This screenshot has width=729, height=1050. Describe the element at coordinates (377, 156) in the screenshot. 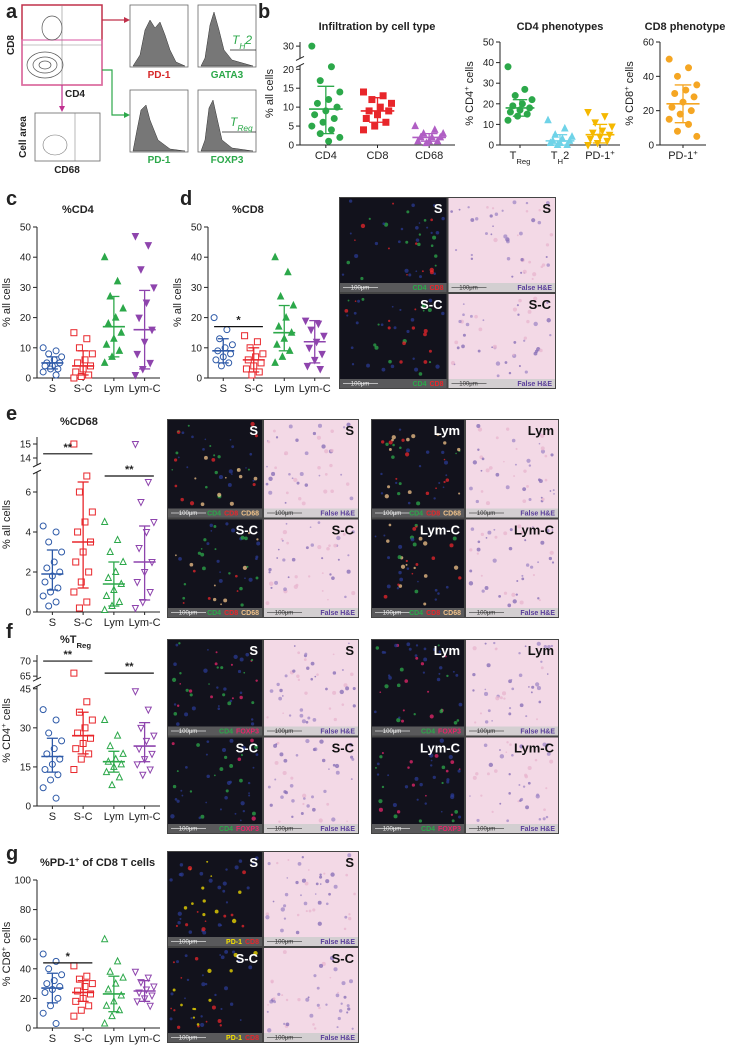

I see `x-tick-label: CD8` at that location.